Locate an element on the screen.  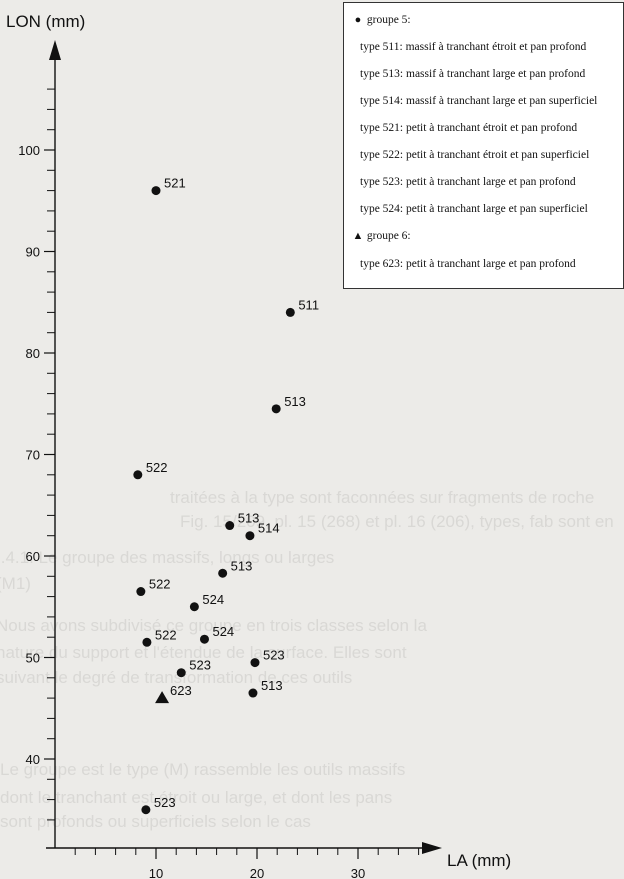
data-point-label: 511 is located at coordinates (308, 304).